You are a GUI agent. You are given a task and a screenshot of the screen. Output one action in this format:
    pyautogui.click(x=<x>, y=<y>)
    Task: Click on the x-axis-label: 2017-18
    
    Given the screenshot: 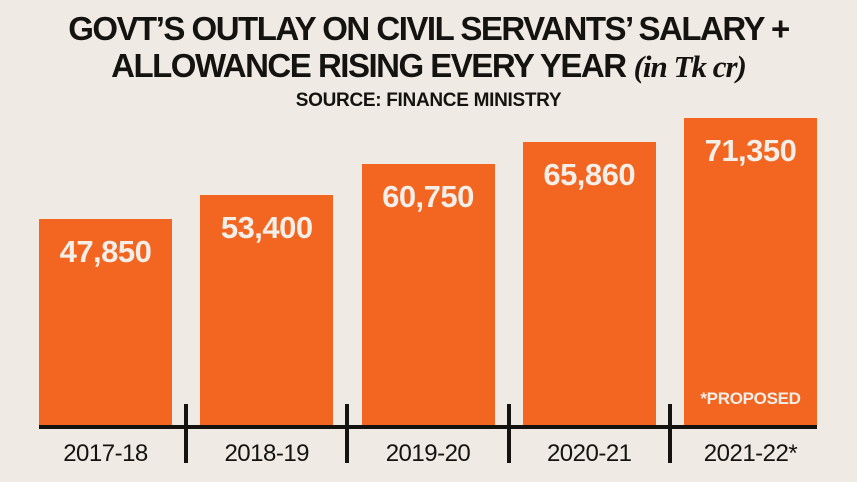 What is the action you would take?
    pyautogui.click(x=105, y=453)
    